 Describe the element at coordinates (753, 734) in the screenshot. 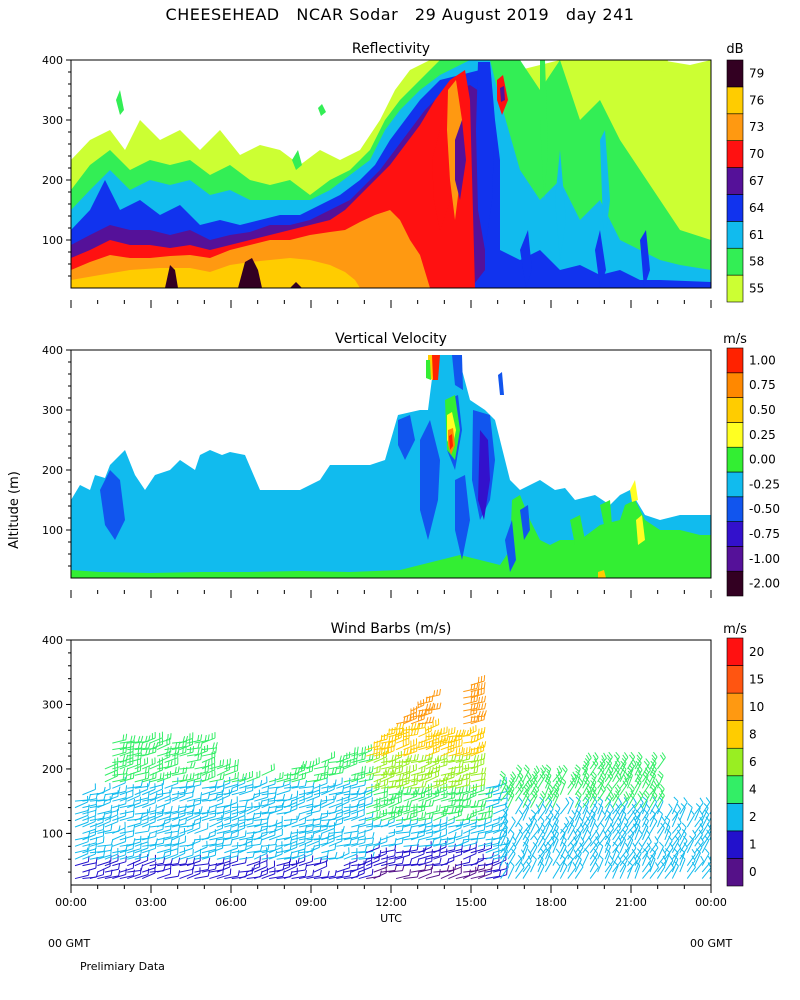

I see `colorbar-label: 8` at that location.